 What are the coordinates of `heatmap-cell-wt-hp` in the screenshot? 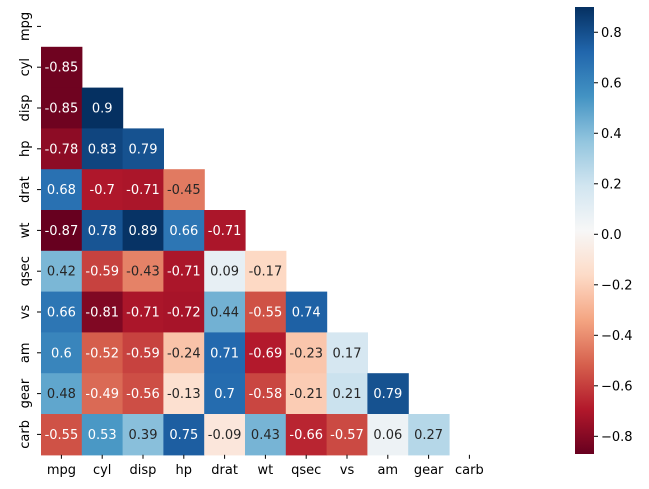 It's located at (184, 231).